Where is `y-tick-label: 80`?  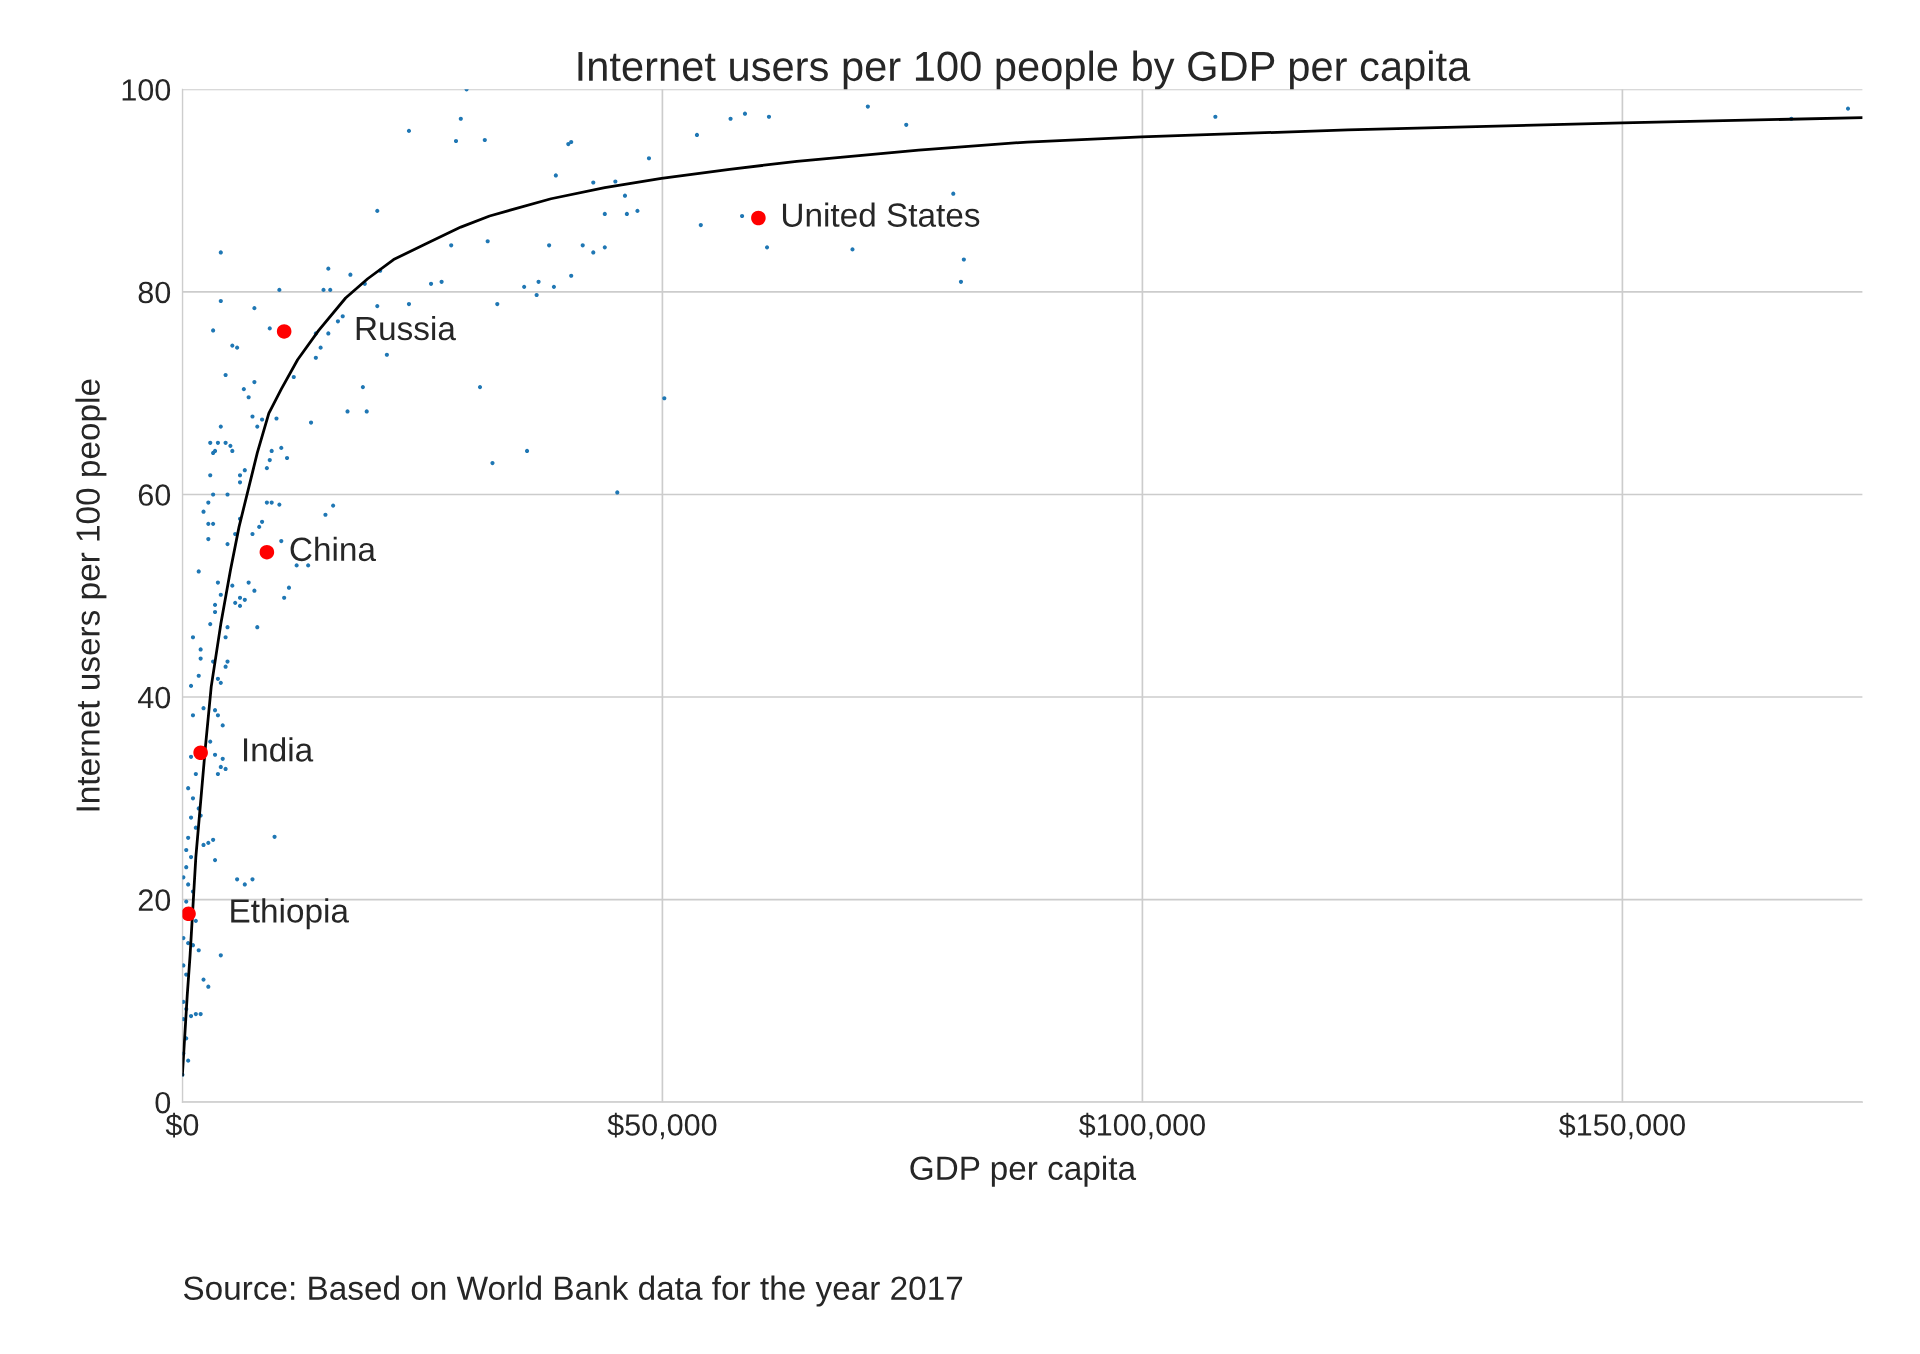
y-tick-label: 80 is located at coordinates (154, 292).